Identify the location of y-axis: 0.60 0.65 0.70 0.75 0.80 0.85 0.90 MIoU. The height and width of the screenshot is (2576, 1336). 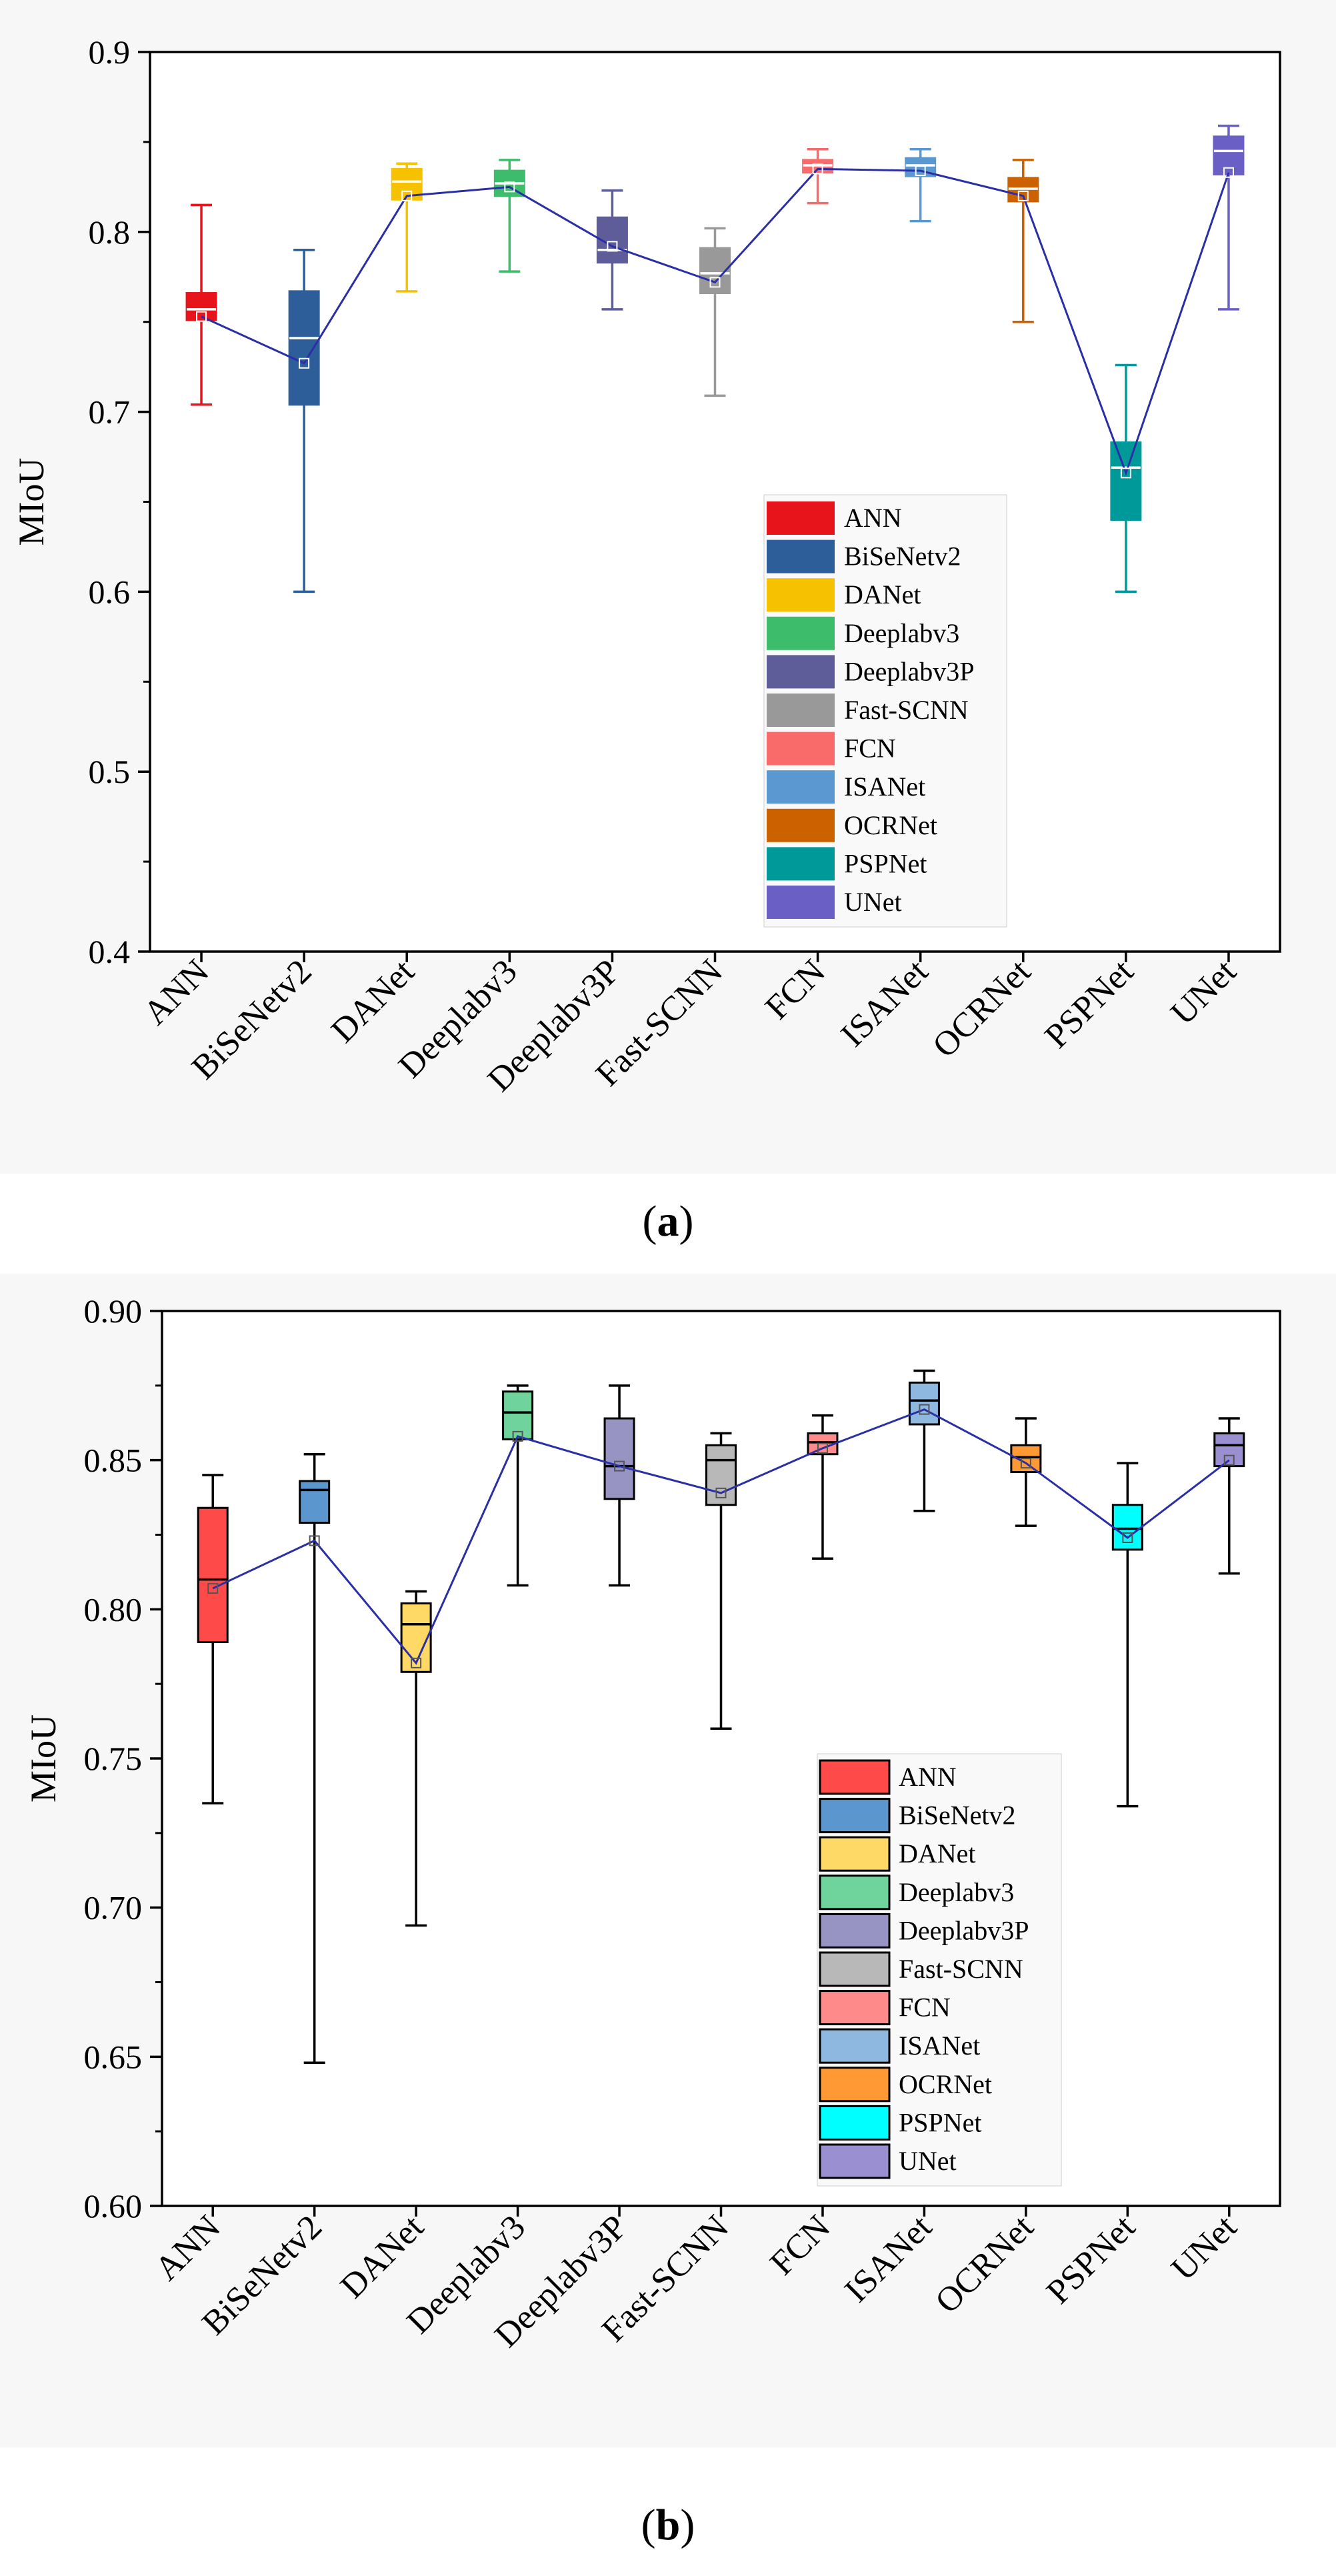
(92, 1758).